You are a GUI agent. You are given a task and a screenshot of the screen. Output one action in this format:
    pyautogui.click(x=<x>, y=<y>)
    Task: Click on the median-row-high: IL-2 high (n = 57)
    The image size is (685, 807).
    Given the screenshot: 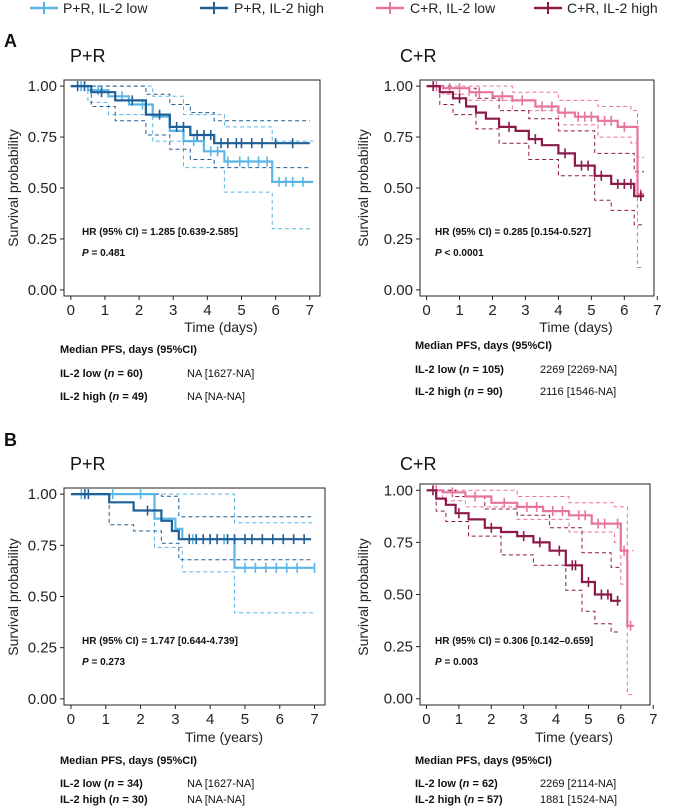 What is the action you would take?
    pyautogui.click(x=459, y=800)
    